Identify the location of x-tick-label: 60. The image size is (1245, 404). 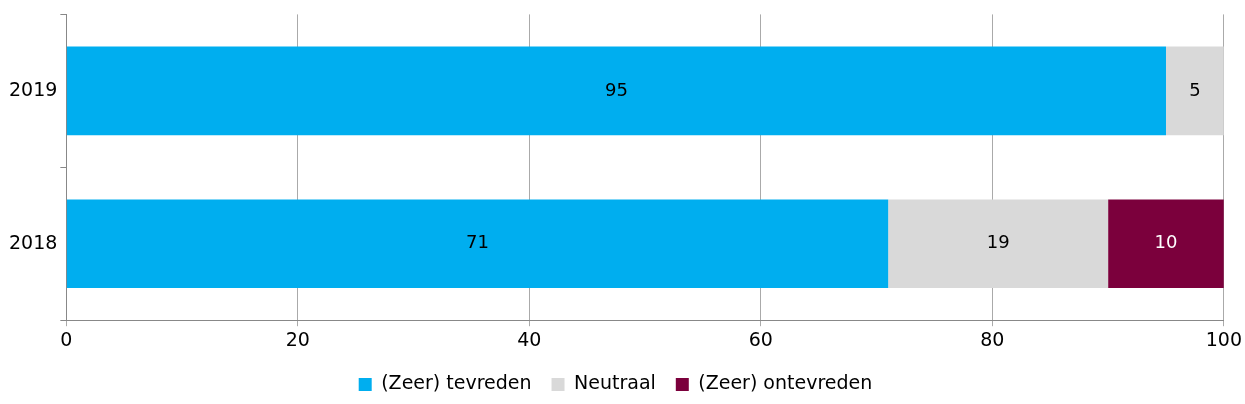
(760, 338).